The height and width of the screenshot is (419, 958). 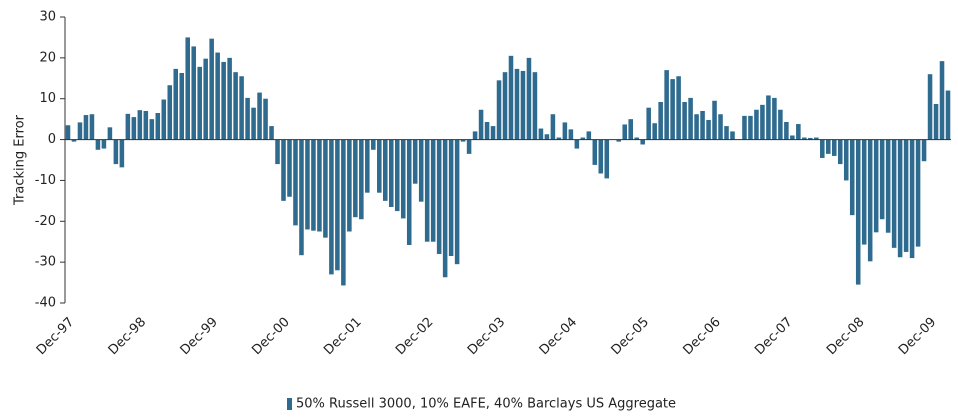 What do you see at coordinates (558, 336) in the screenshot?
I see `x-tick-label: Dec-04` at bounding box center [558, 336].